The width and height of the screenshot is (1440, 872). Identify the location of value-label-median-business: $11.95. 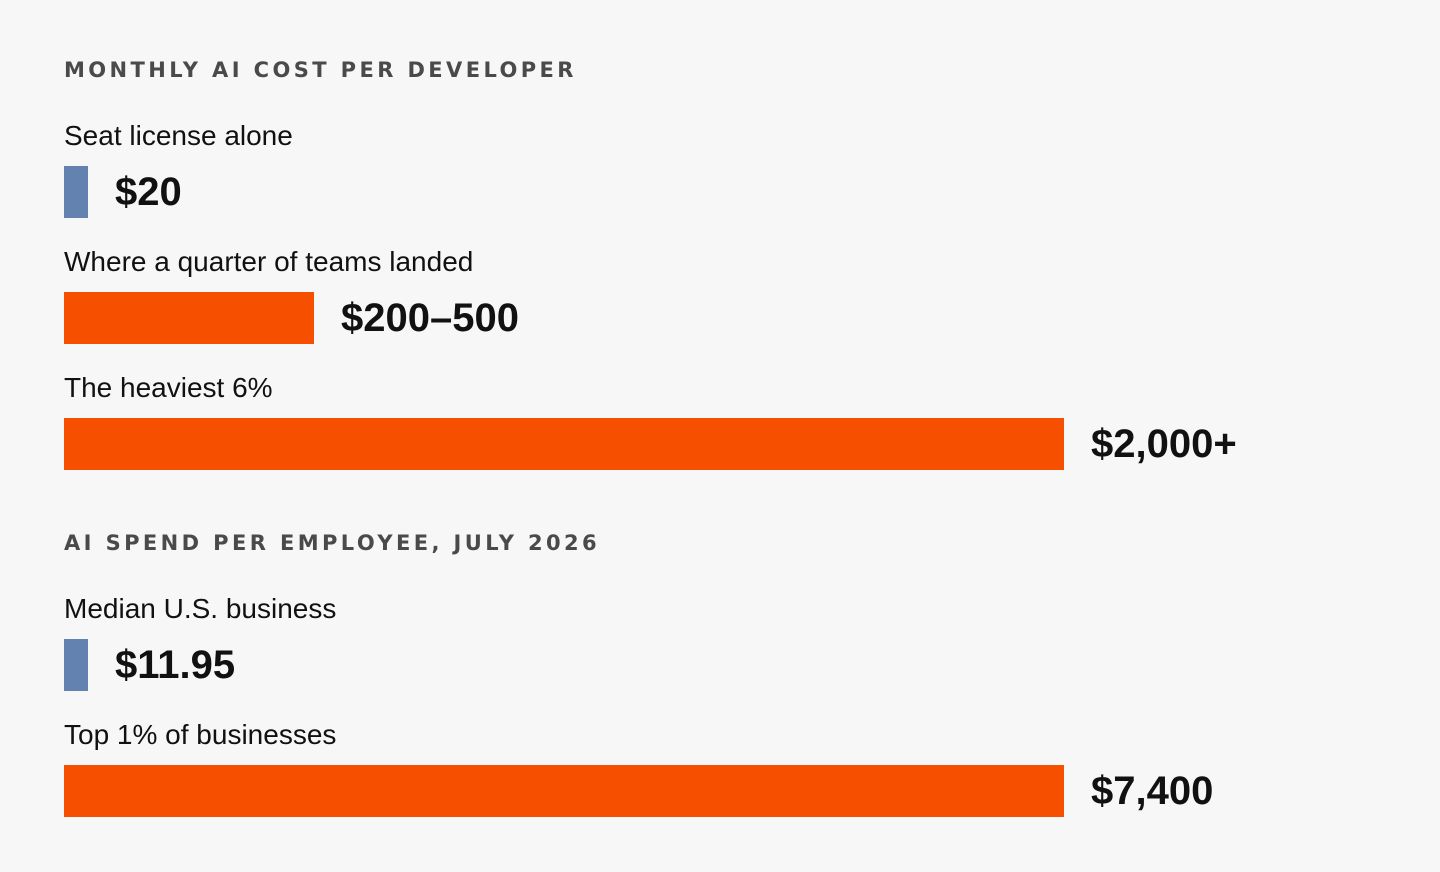
(175, 665).